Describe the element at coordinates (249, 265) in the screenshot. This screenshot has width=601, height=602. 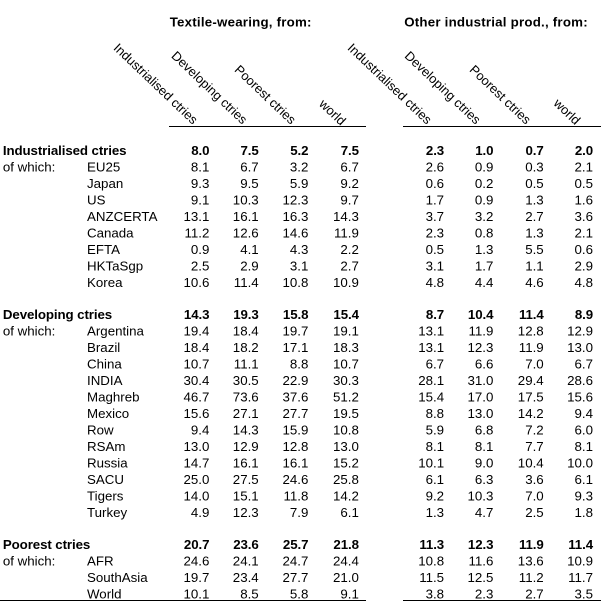
I see `svg-text: 2.9` at that location.